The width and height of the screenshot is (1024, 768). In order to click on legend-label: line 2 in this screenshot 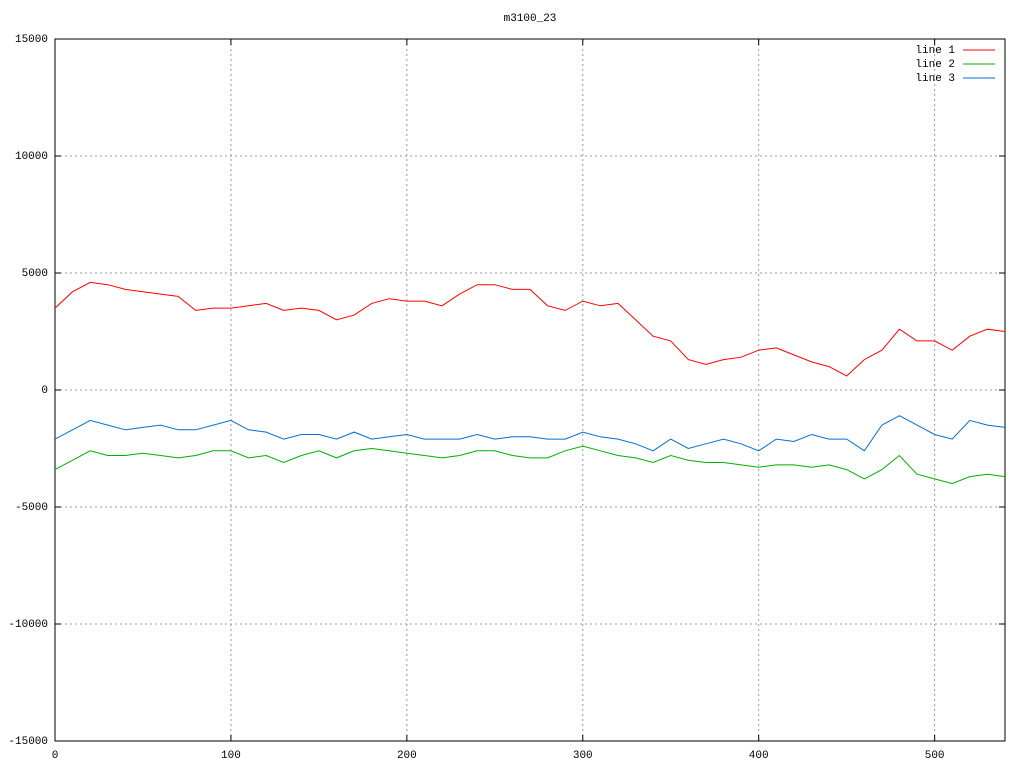, I will do `click(935, 65)`.